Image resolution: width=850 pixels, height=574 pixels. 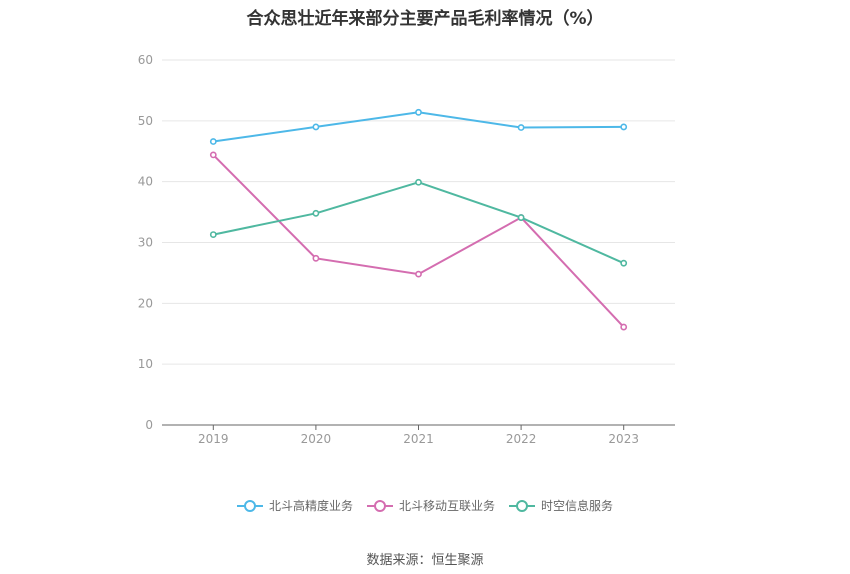 I want to click on y-tick-label: 50, so click(x=145, y=121).